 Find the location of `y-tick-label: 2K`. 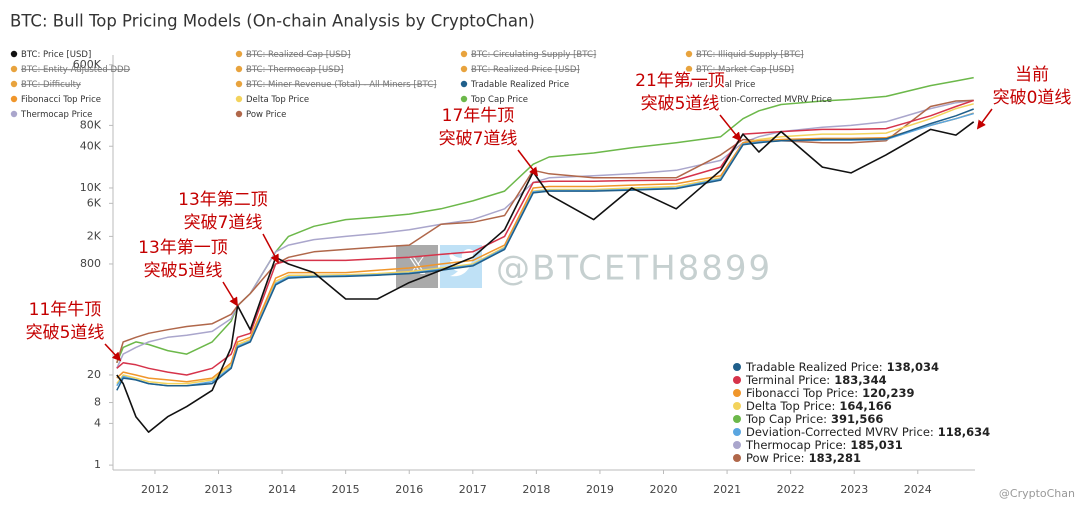

y-tick-label: 2K is located at coordinates (94, 235).